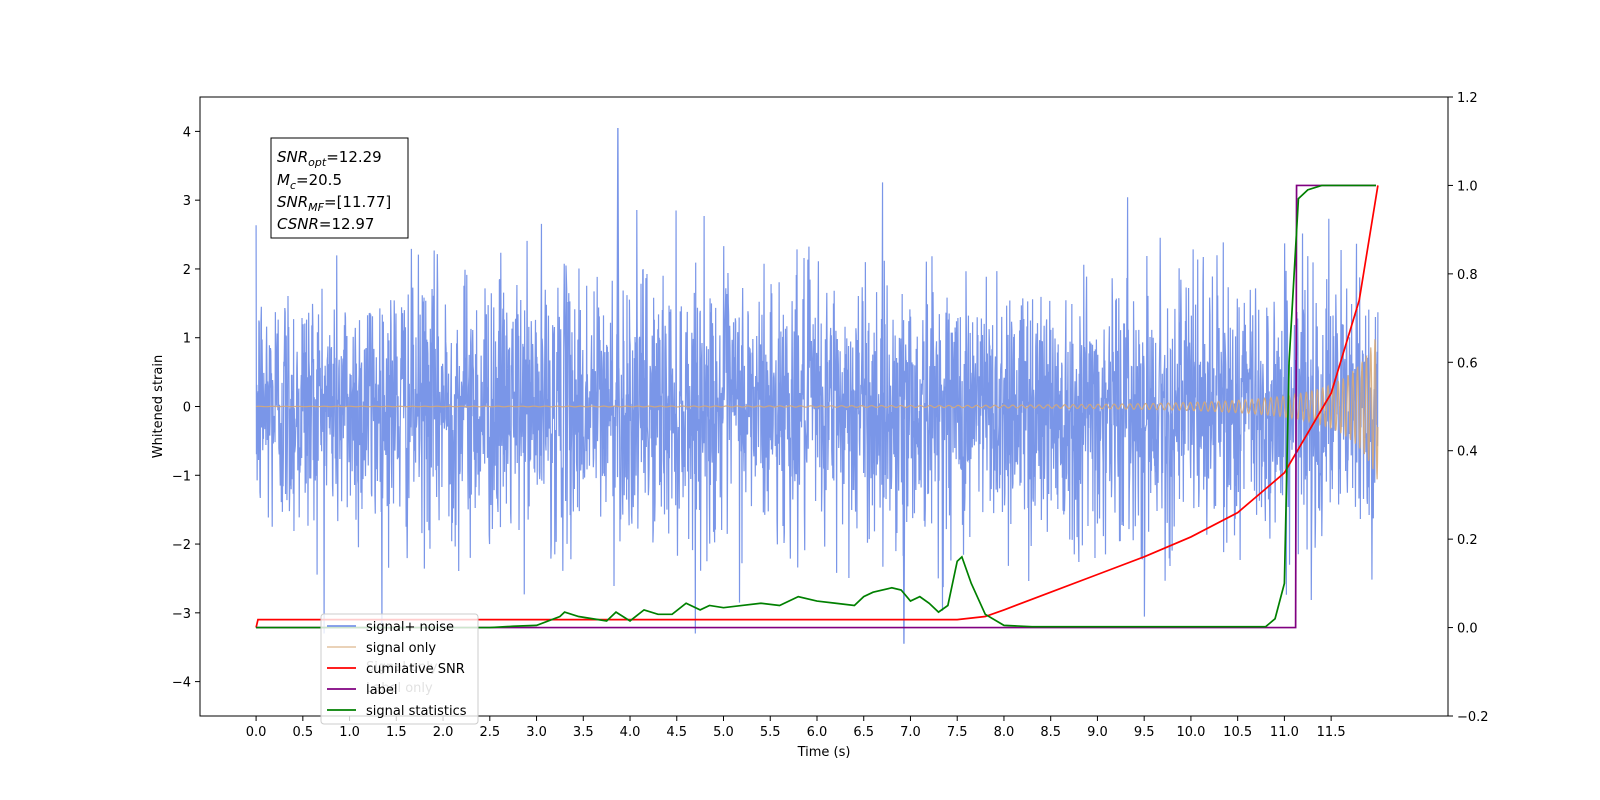 Image resolution: width=1600 pixels, height=800 pixels. Describe the element at coordinates (443, 732) in the screenshot. I see `x-tick-label: 2.0` at that location.